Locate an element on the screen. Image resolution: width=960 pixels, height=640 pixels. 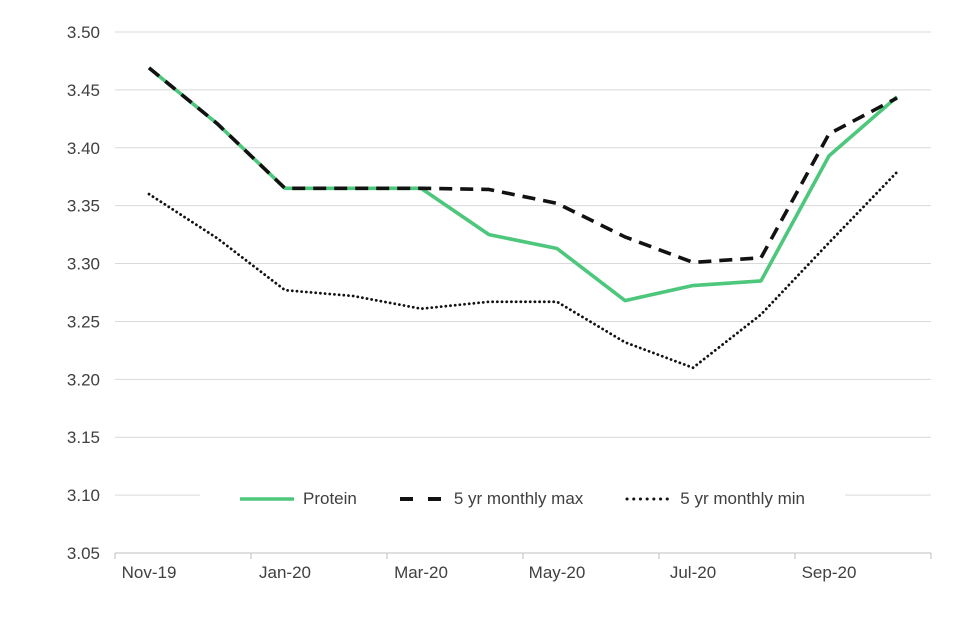
y-tick-label: 3.25 is located at coordinates (83, 321).